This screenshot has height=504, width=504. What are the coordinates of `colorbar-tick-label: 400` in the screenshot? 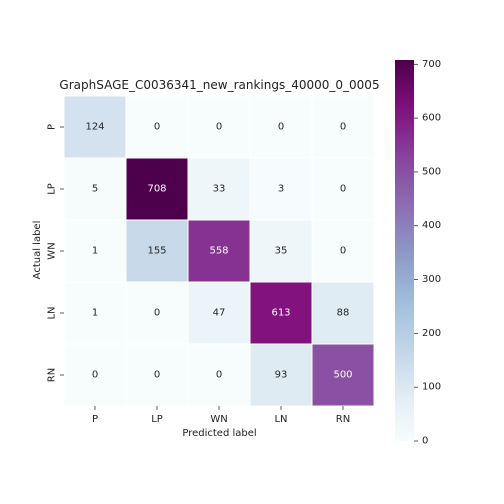 It's located at (431, 225).